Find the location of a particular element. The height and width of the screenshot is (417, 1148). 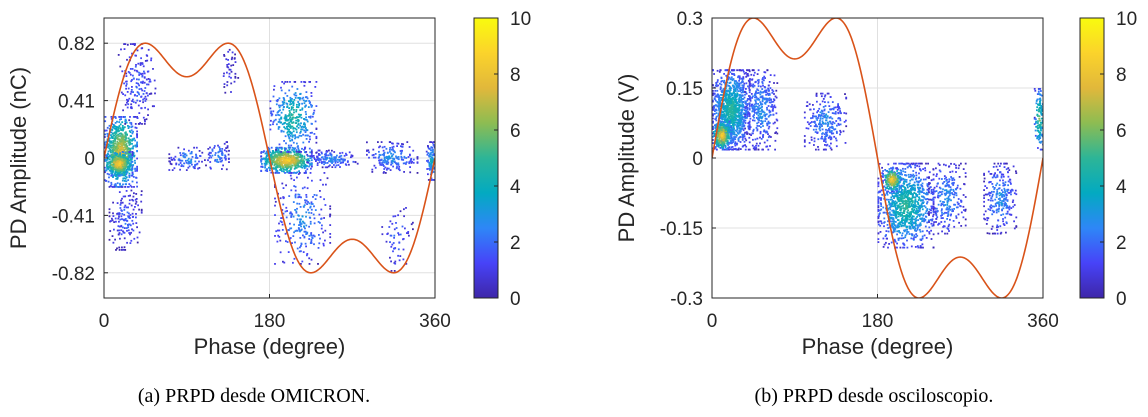

y-tick-label: -0.41 is located at coordinates (73, 216).